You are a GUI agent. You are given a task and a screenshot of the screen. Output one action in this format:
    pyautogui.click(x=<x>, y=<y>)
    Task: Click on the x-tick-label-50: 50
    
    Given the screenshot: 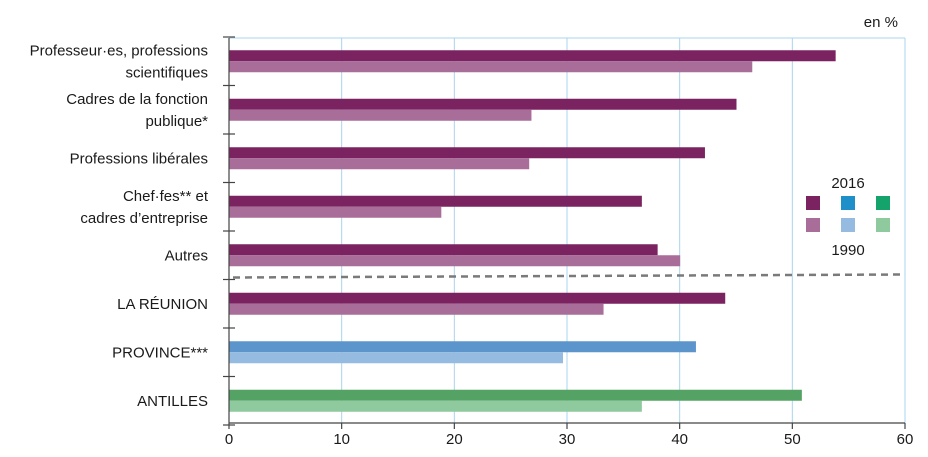 What is the action you would take?
    pyautogui.click(x=792, y=439)
    